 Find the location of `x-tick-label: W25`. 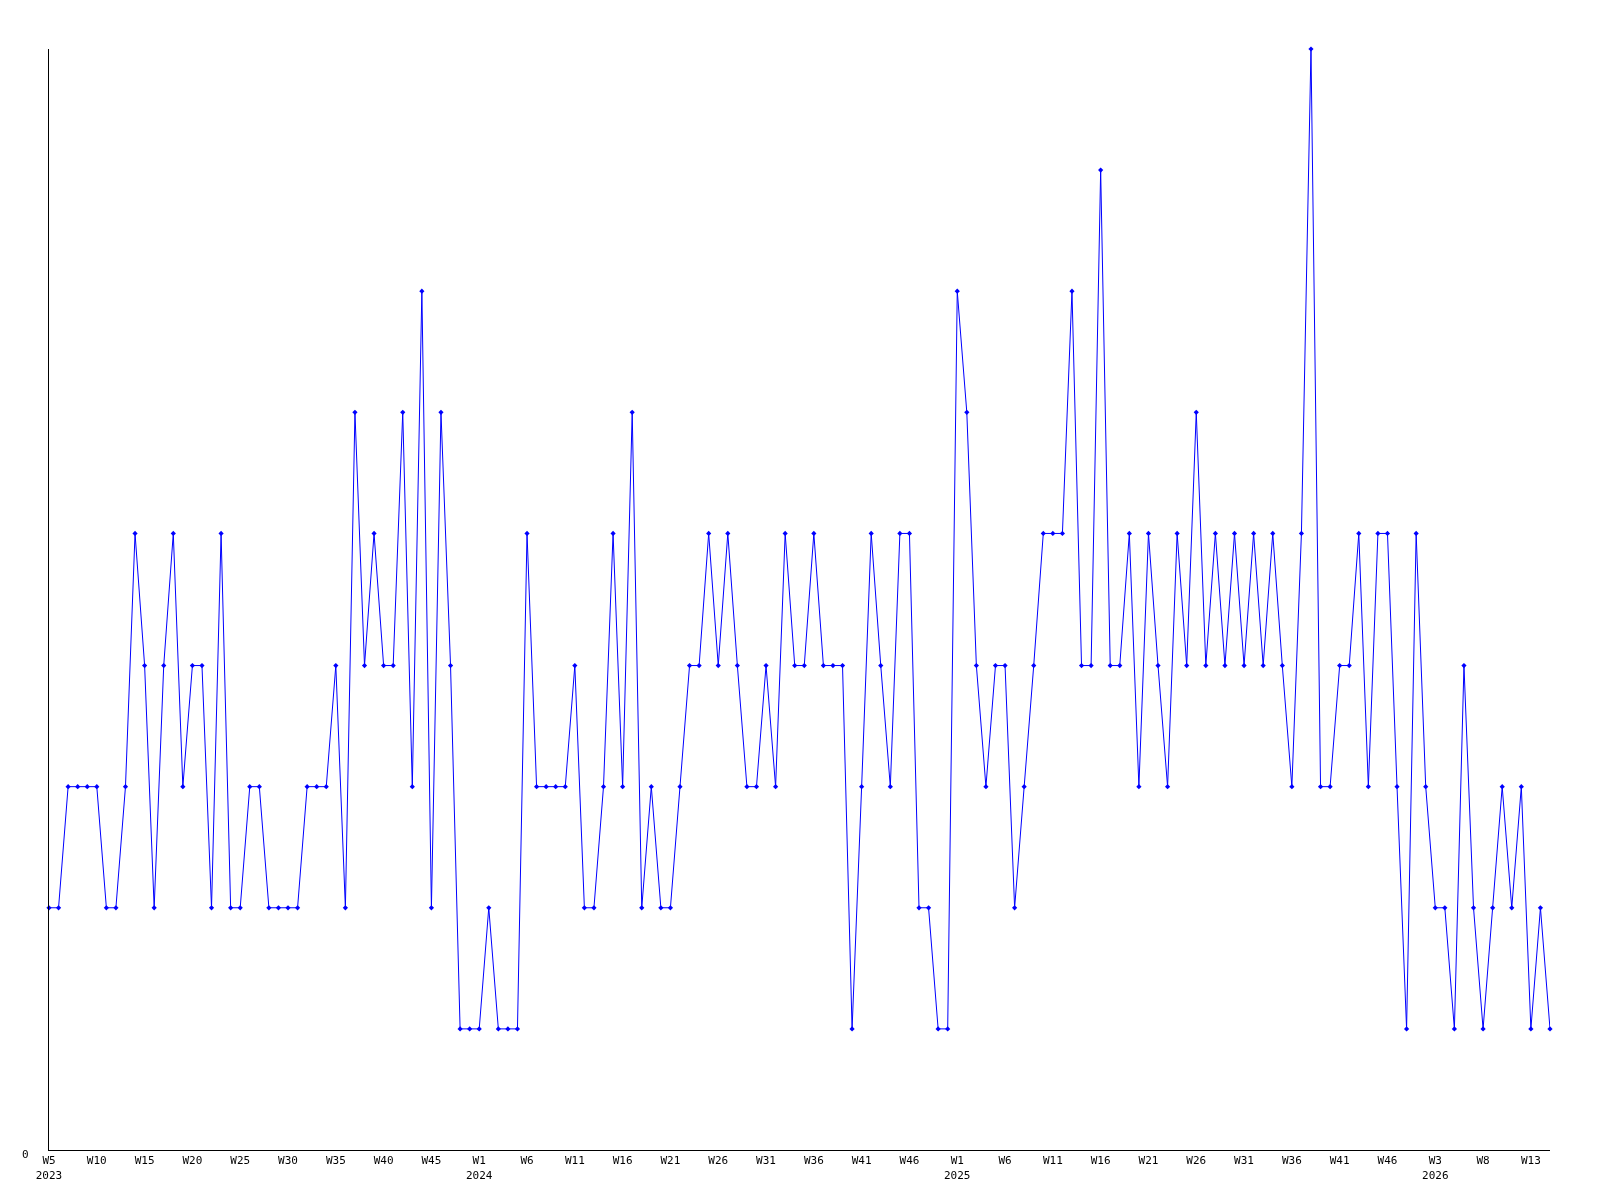

x-tick-label: W25 is located at coordinates (240, 1161).